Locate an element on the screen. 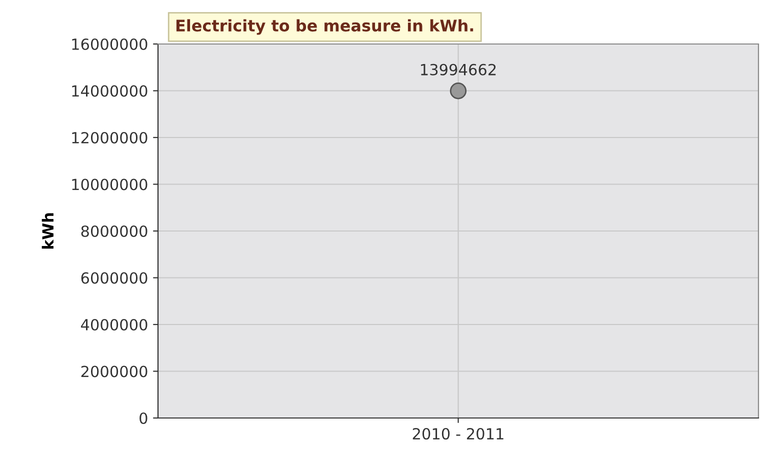 The width and height of the screenshot is (760, 457). x-tick-label: 2010 - 2011 is located at coordinates (458, 434).